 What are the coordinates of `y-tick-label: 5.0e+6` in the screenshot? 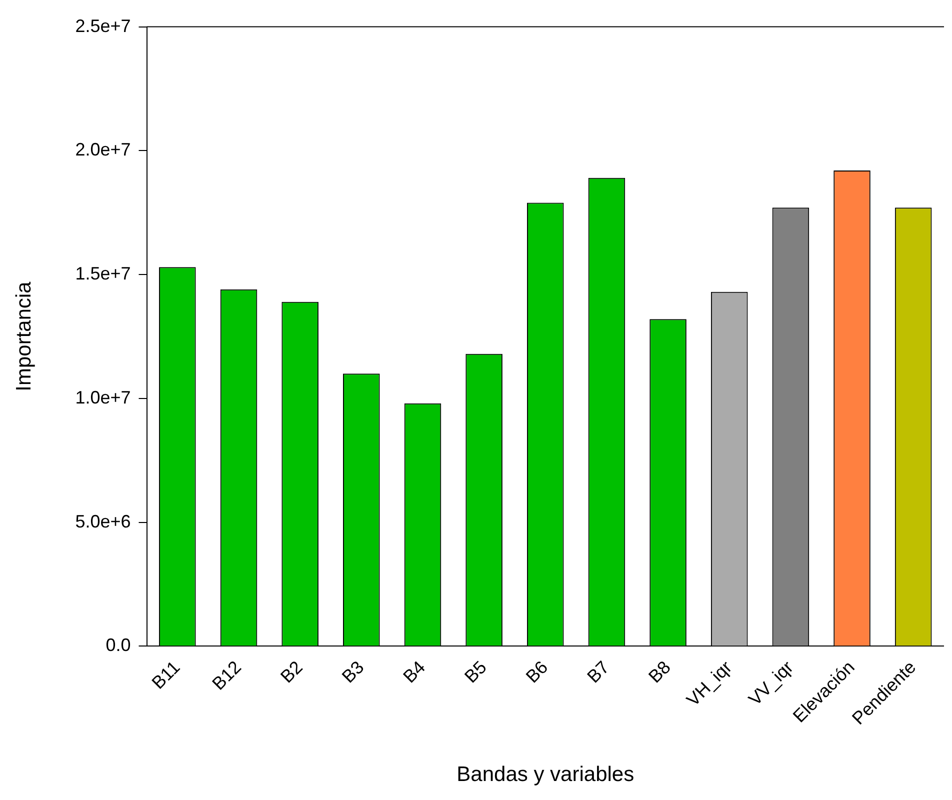 It's located at (103, 521).